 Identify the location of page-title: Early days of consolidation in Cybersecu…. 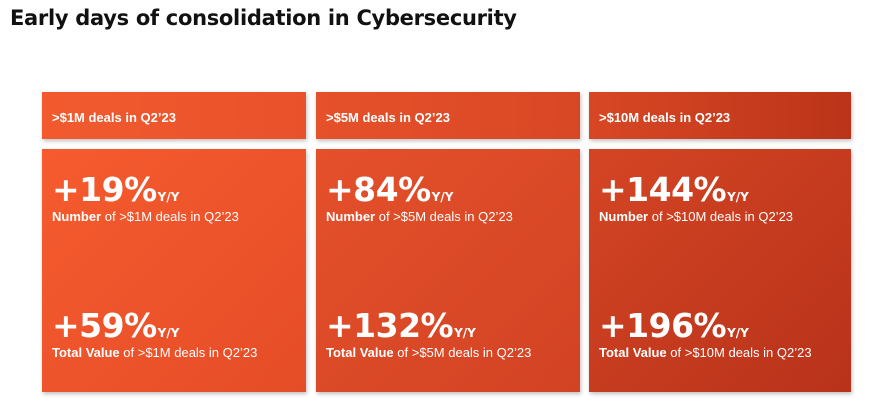
(263, 18).